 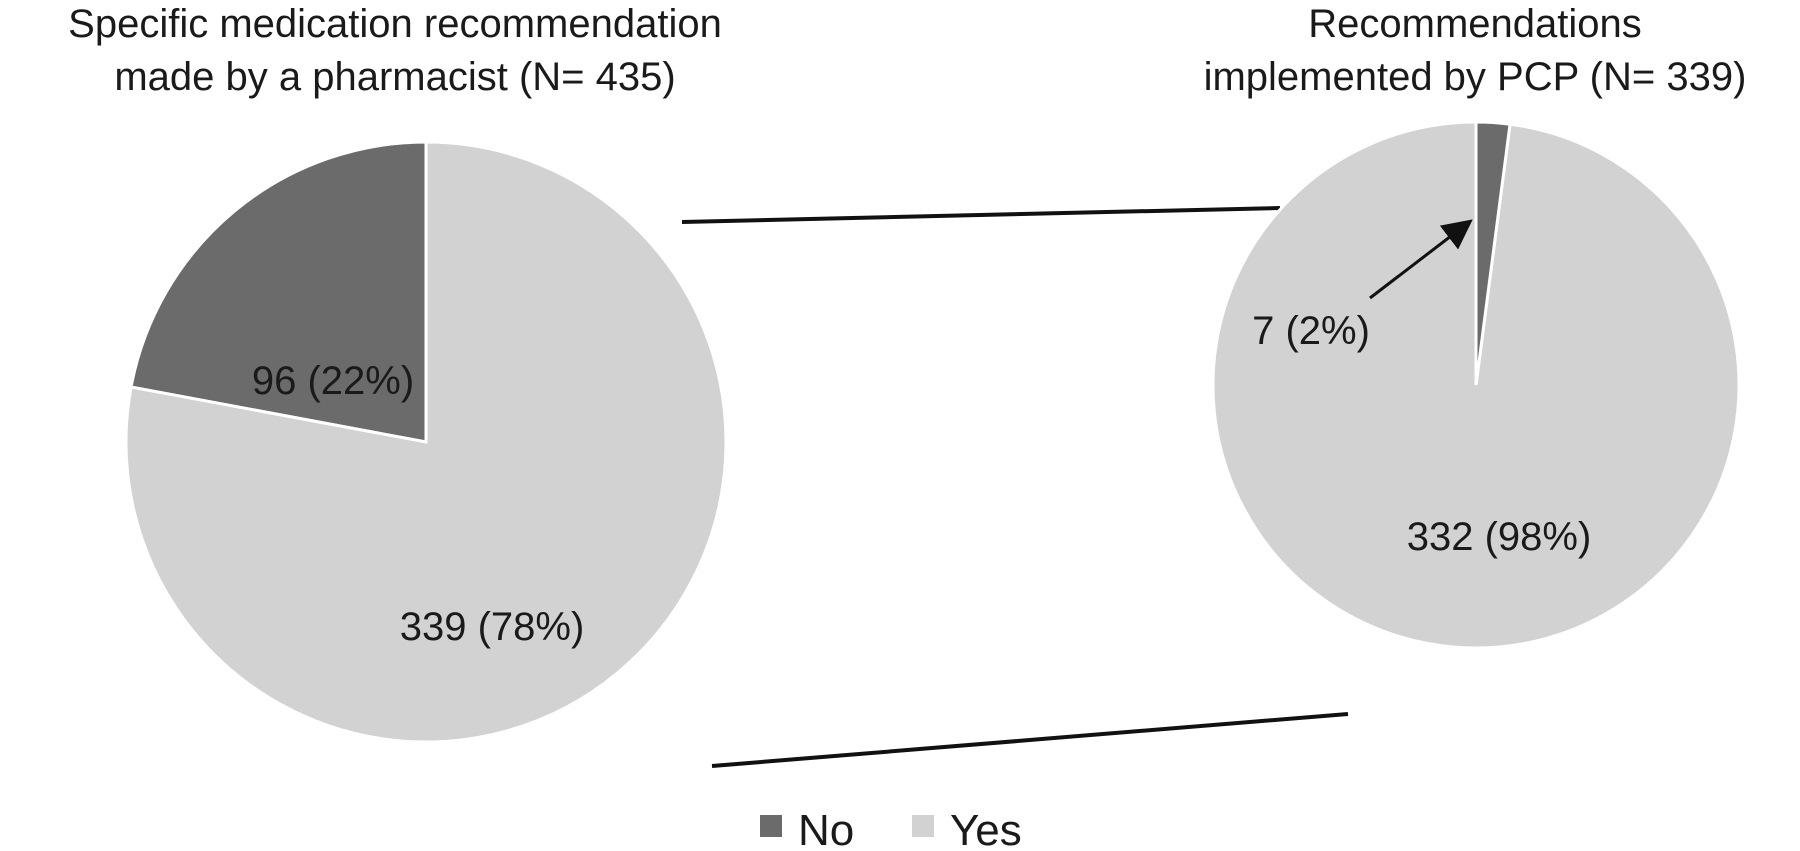 What do you see at coordinates (394, 77) in the screenshot?
I see `left-chart-title-line-2: made by a pharmacist (N= 435)` at bounding box center [394, 77].